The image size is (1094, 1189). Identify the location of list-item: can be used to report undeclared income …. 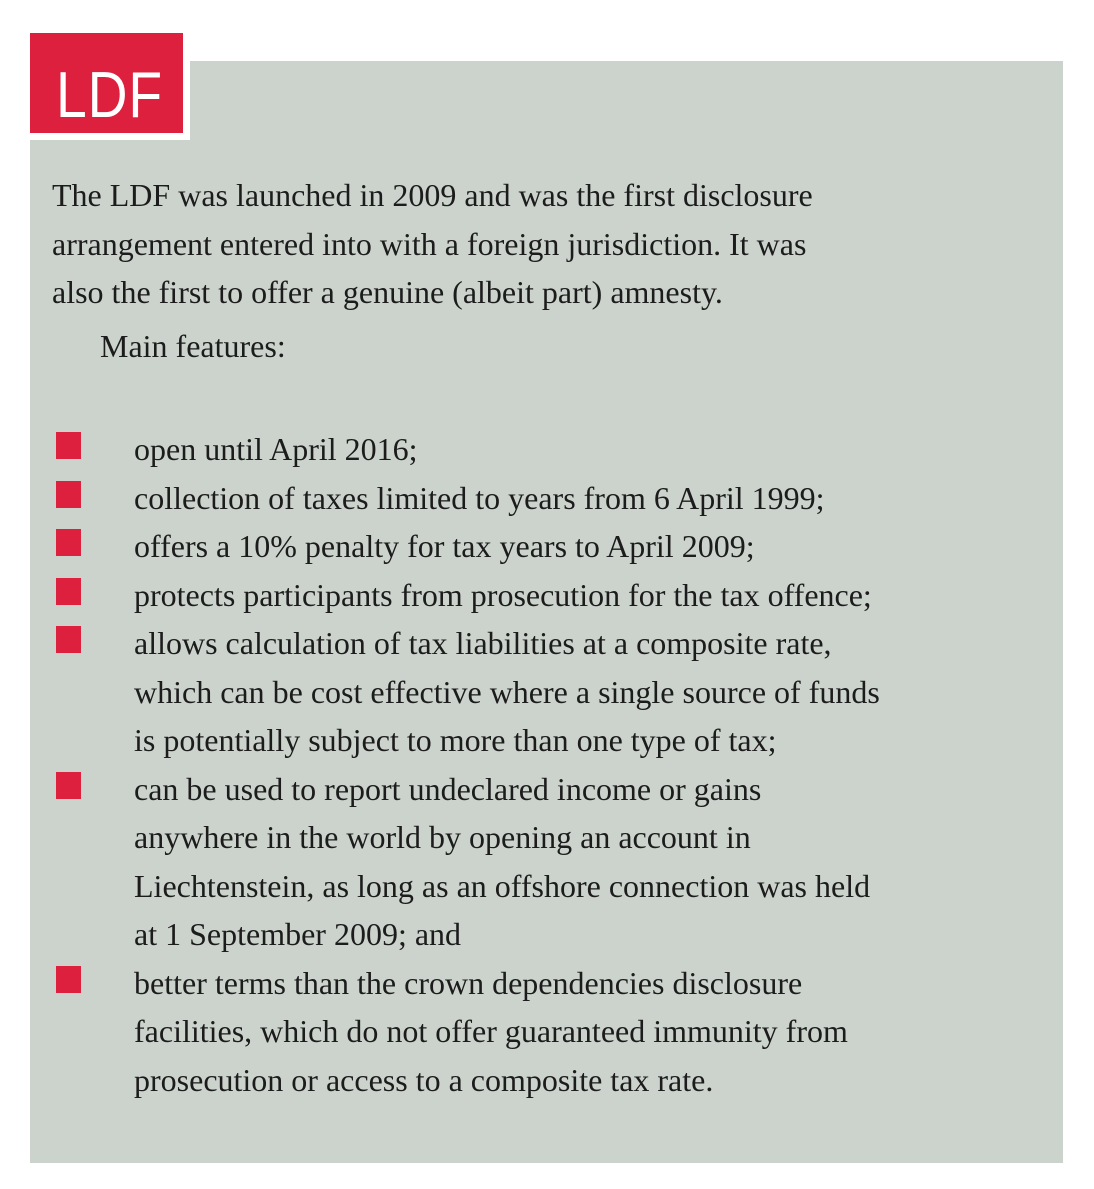
(542, 862).